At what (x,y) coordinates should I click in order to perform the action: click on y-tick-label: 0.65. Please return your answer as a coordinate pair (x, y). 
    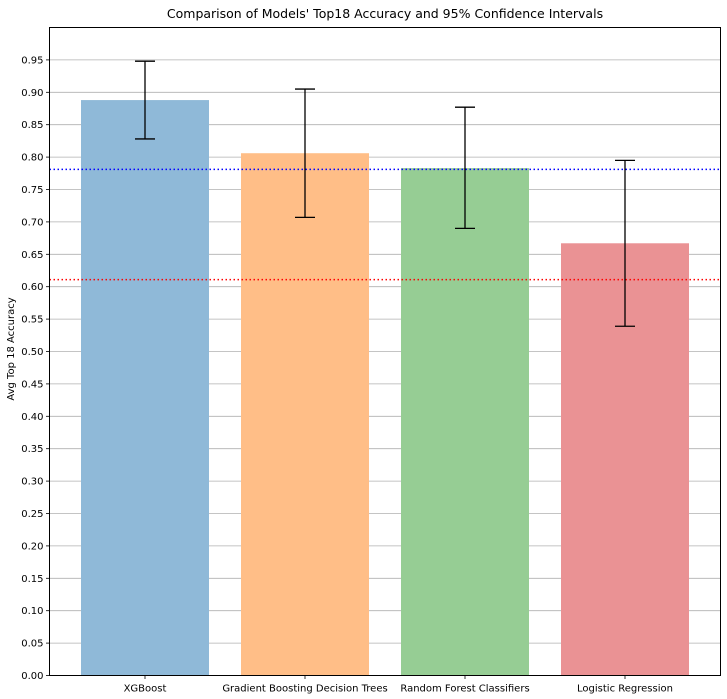
    Looking at the image, I should click on (32, 255).